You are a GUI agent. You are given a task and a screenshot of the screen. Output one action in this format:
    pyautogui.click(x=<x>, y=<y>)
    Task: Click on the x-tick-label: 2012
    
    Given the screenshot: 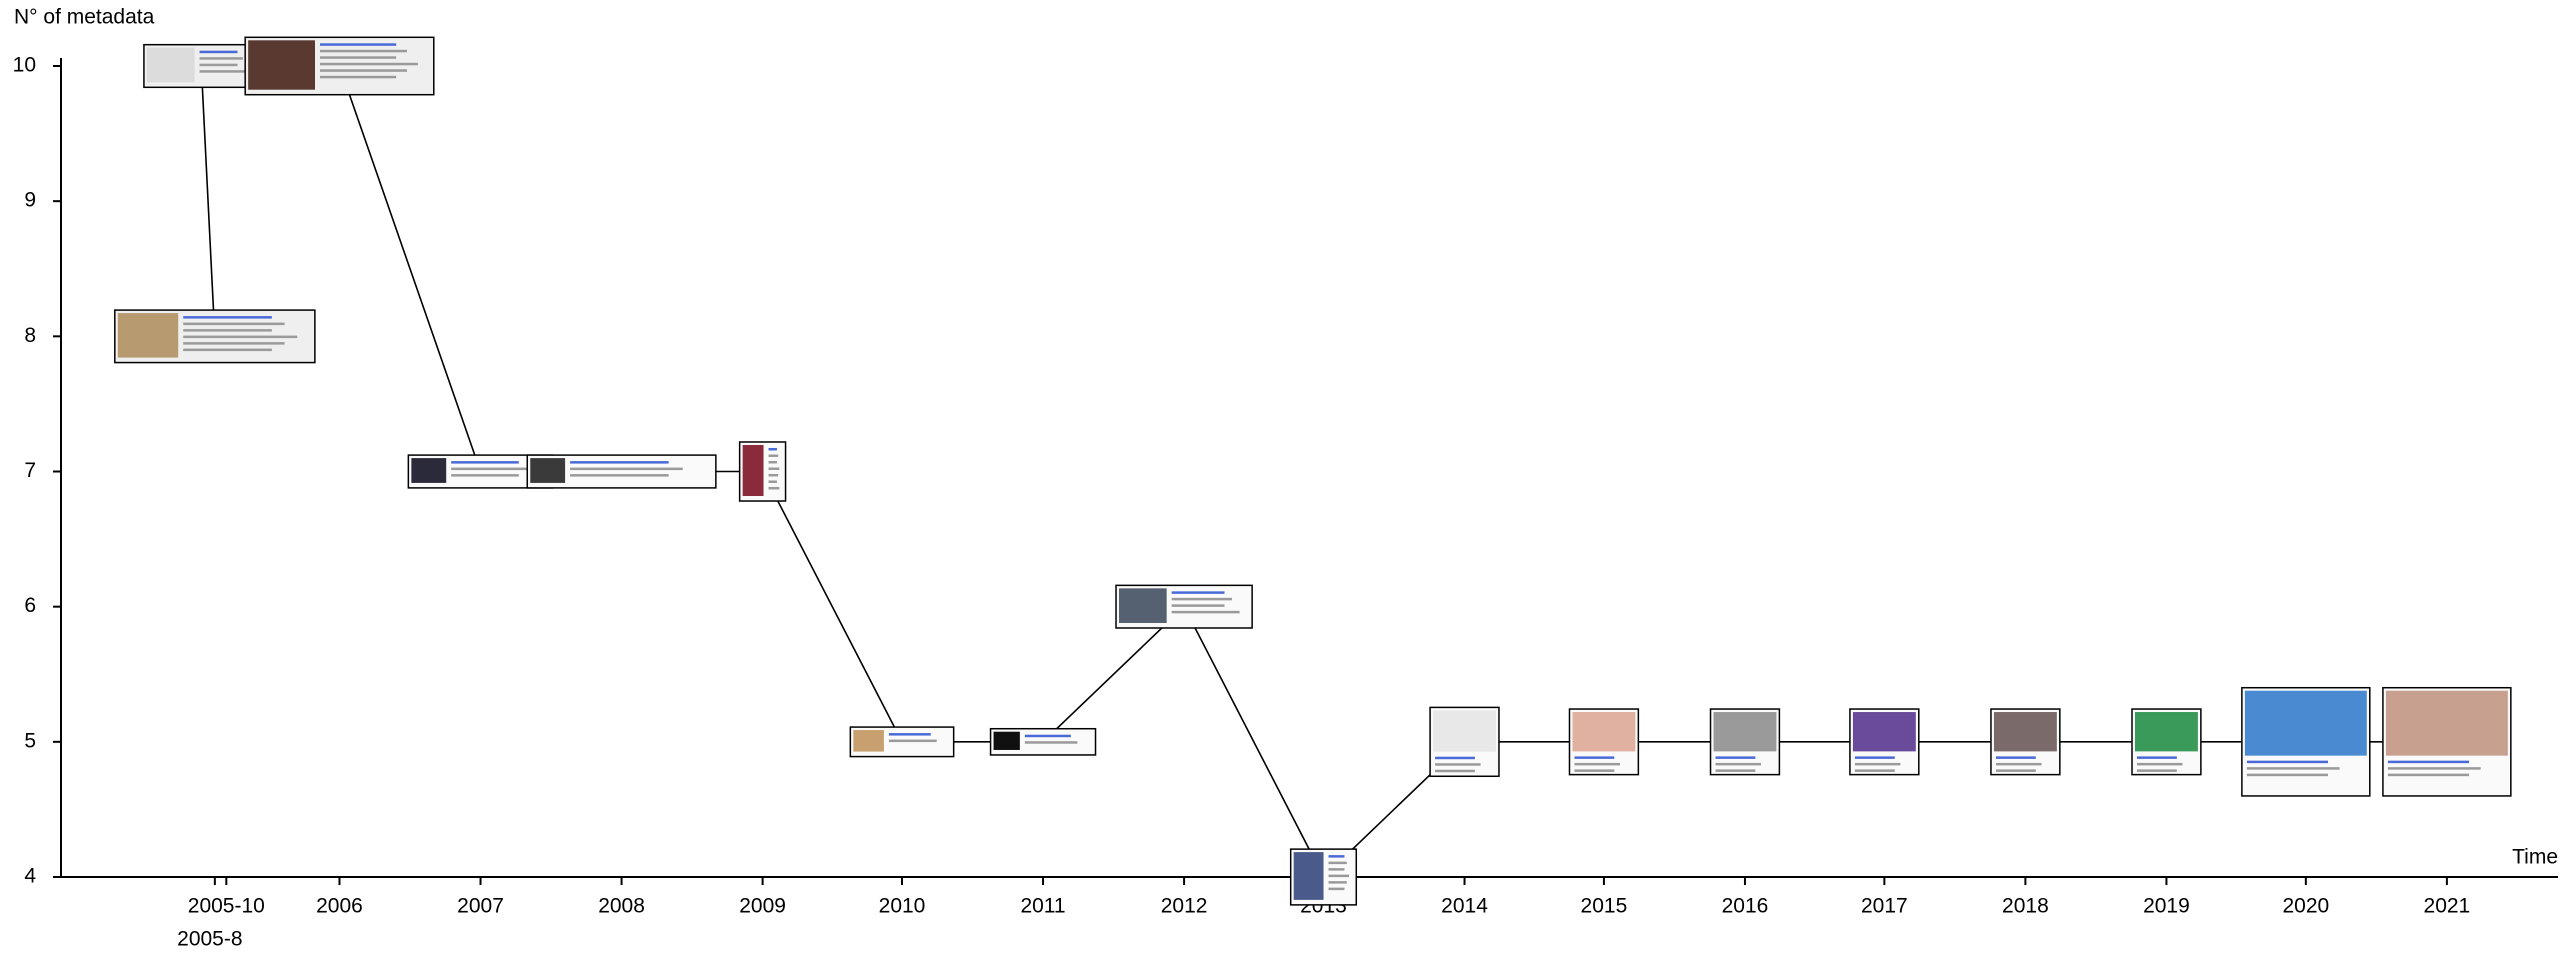 What is the action you would take?
    pyautogui.click(x=1184, y=906)
    